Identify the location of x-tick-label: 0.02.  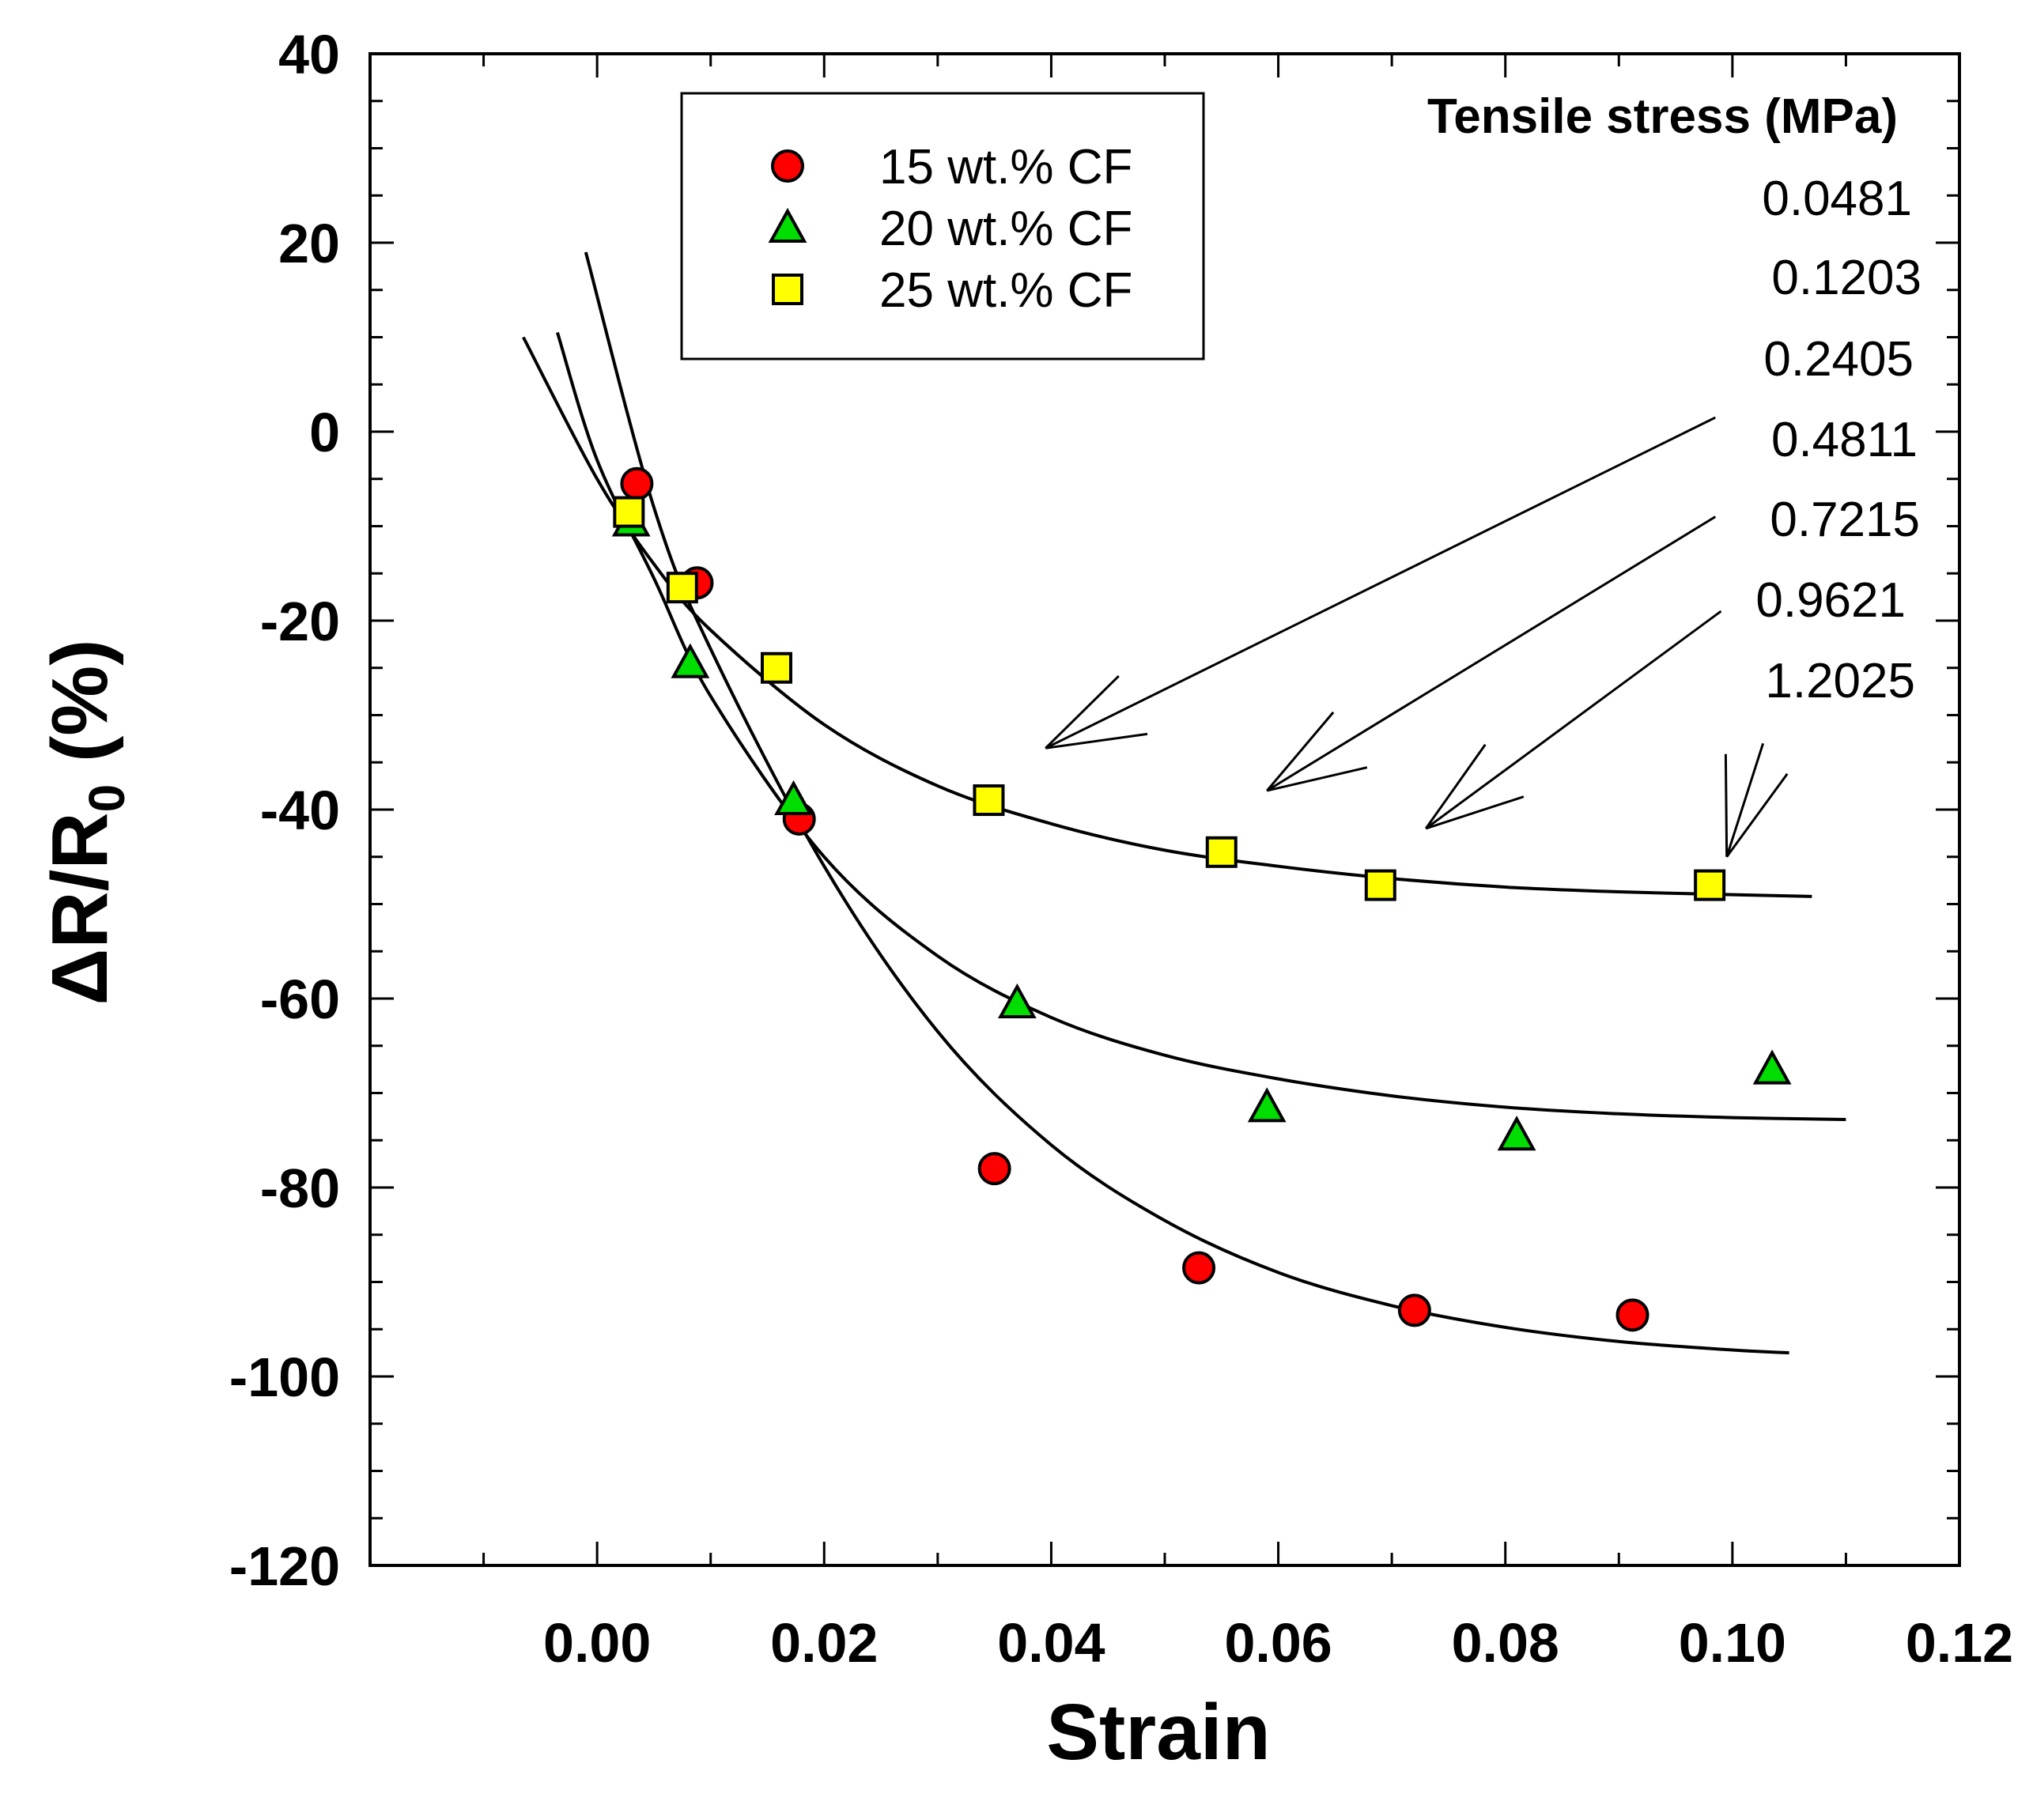
(824, 1643).